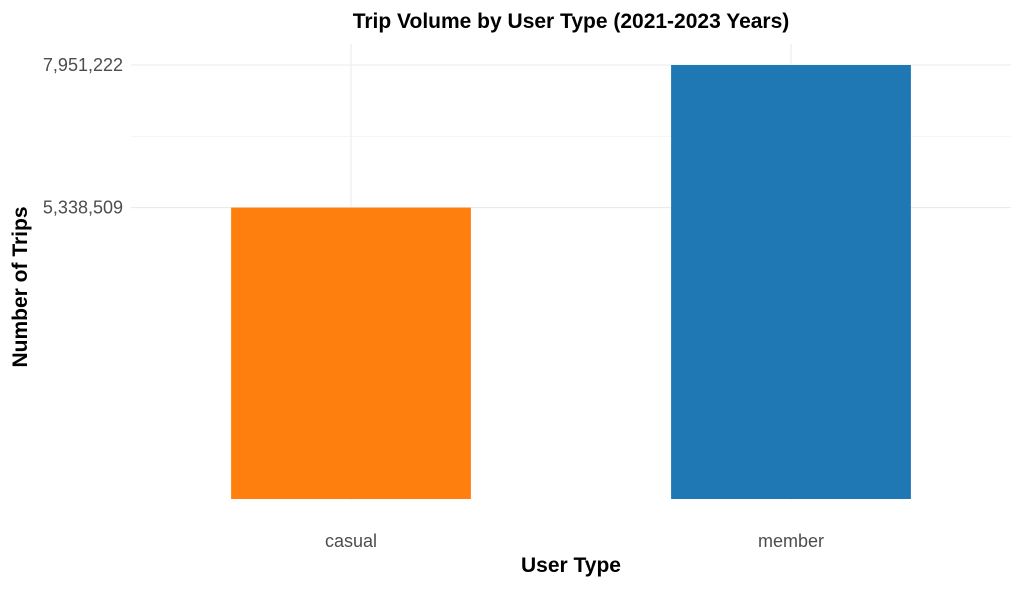 This screenshot has width=1021, height=590. What do you see at coordinates (83, 65) in the screenshot?
I see `y-tick-label: 7,951,222` at bounding box center [83, 65].